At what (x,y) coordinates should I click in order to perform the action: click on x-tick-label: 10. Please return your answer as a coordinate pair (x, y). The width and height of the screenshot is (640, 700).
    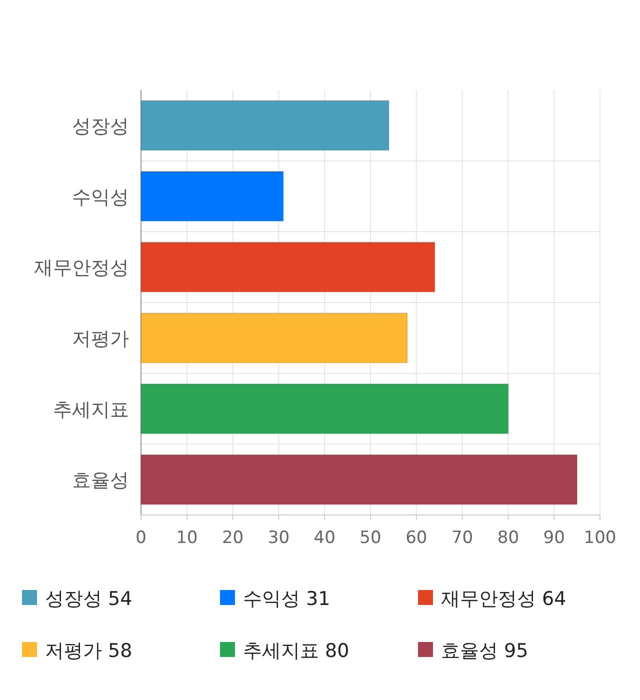
    Looking at the image, I should click on (187, 538).